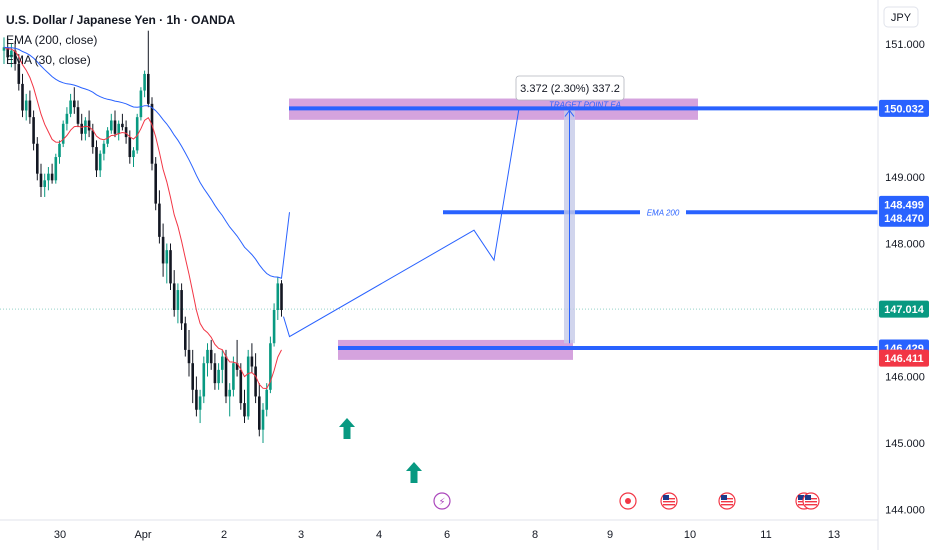 The width and height of the screenshot is (932, 550). I want to click on y-tick-label: 149.000, so click(905, 178).